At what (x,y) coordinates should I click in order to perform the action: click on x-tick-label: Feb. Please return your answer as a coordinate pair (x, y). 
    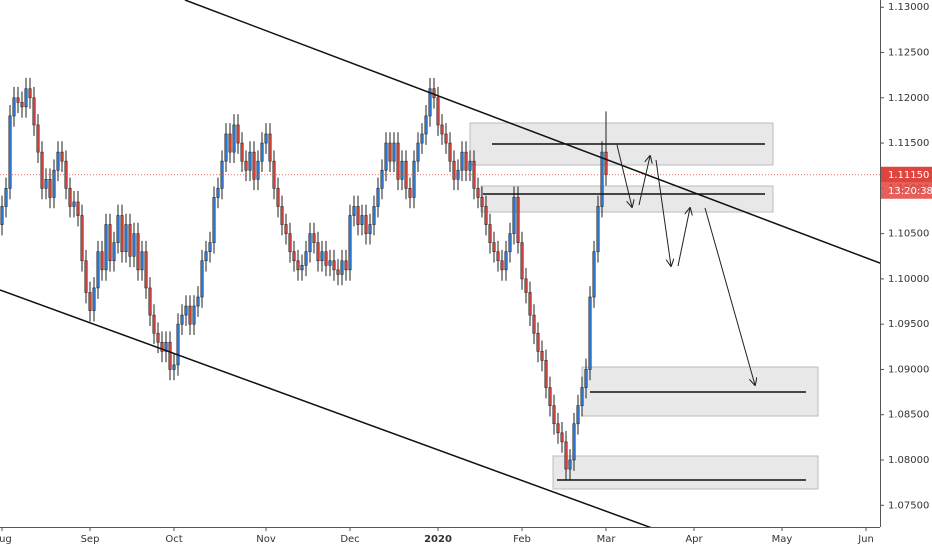
    Looking at the image, I should click on (522, 539).